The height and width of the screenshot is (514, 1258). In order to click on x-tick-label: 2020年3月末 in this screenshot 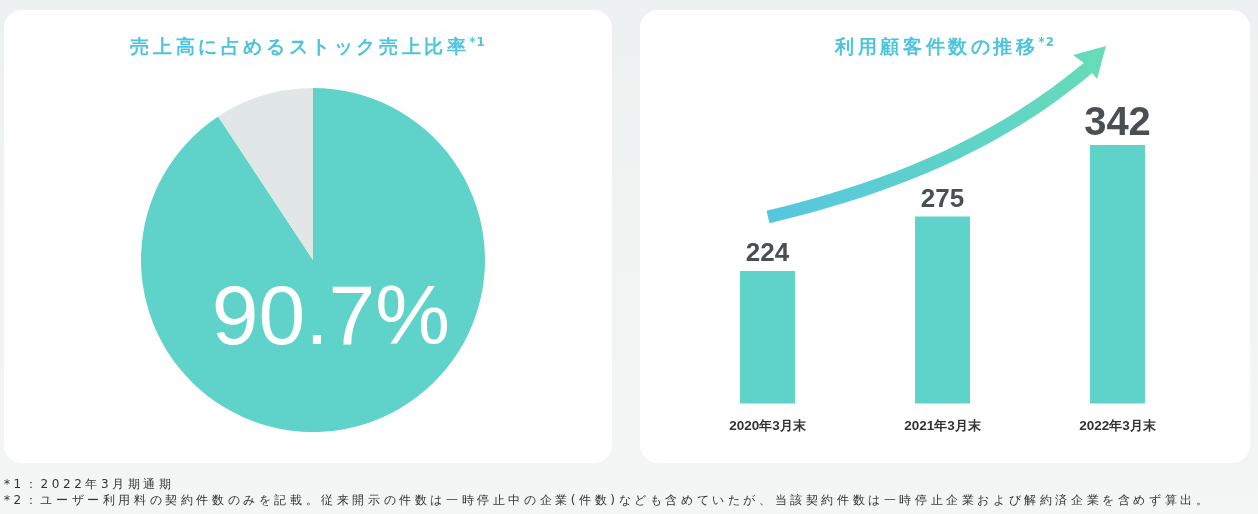, I will do `click(768, 425)`.